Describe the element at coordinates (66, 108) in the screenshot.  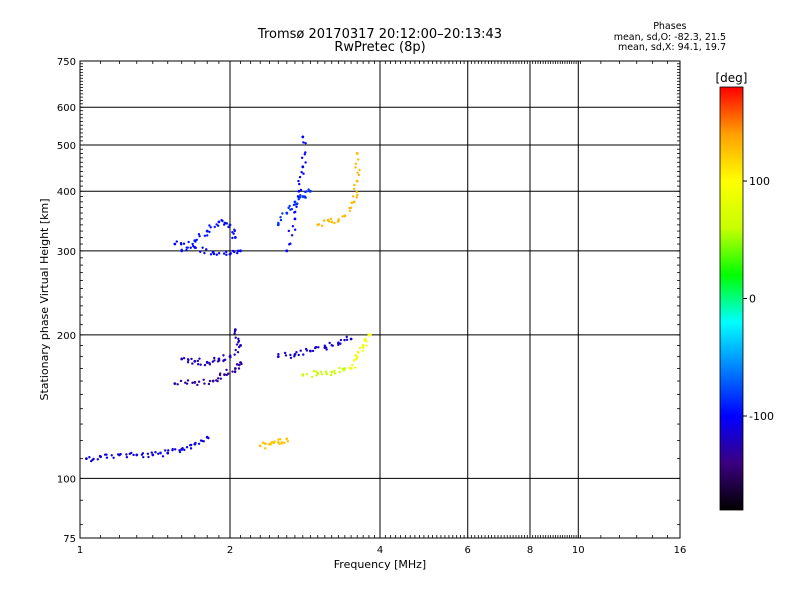
I see `y-tick-label: 600` at that location.